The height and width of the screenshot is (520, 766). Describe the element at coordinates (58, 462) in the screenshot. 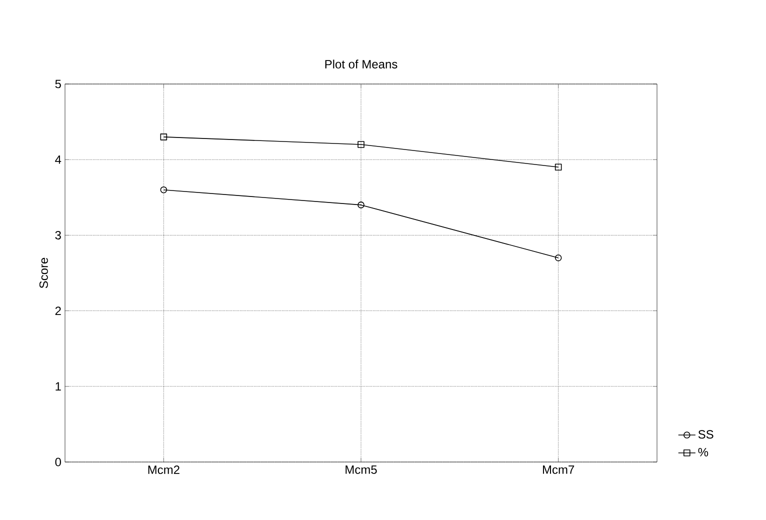

I see `y-tick-label: 0` at that location.